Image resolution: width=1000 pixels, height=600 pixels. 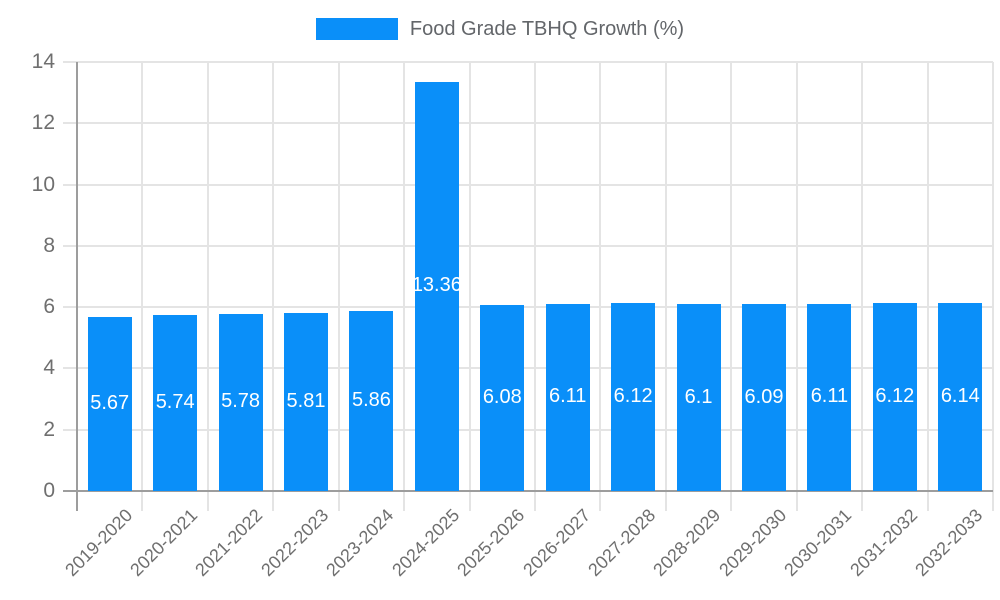 What do you see at coordinates (43, 61) in the screenshot?
I see `y-tick-label: 14` at bounding box center [43, 61].